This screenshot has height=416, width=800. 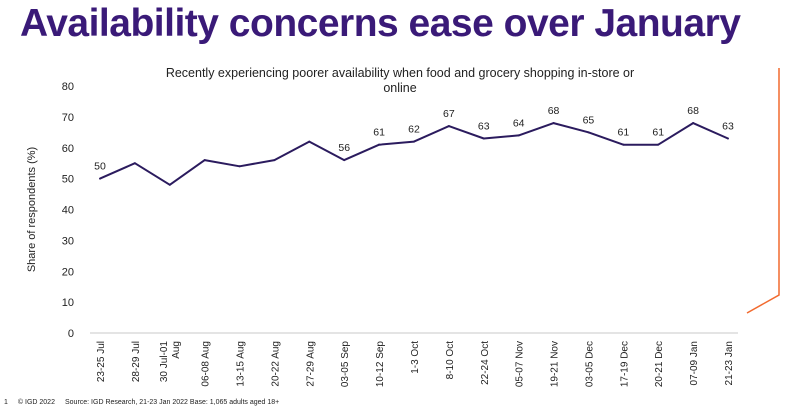 I want to click on y-tick-label: 0, so click(x=71, y=334).